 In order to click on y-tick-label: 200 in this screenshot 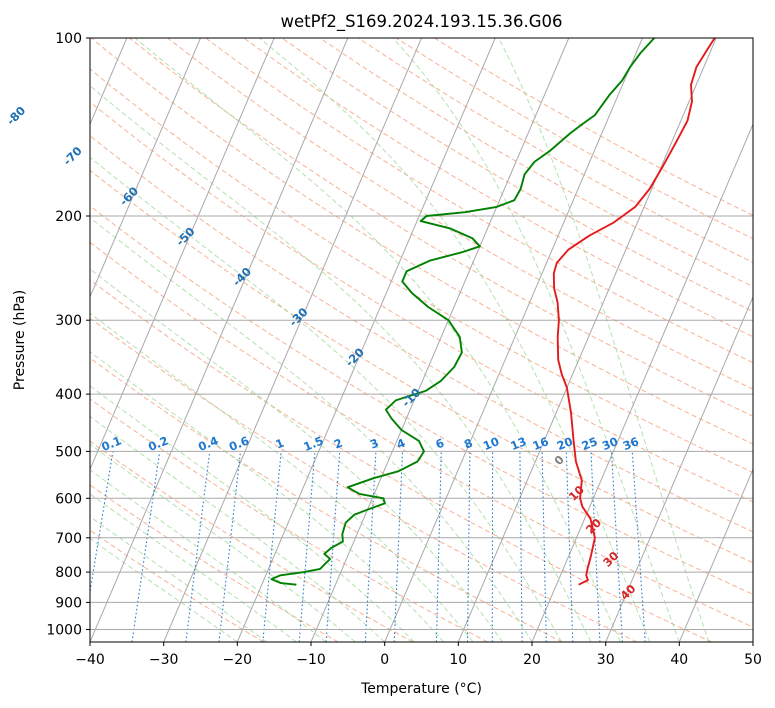, I will do `click(68, 217)`.